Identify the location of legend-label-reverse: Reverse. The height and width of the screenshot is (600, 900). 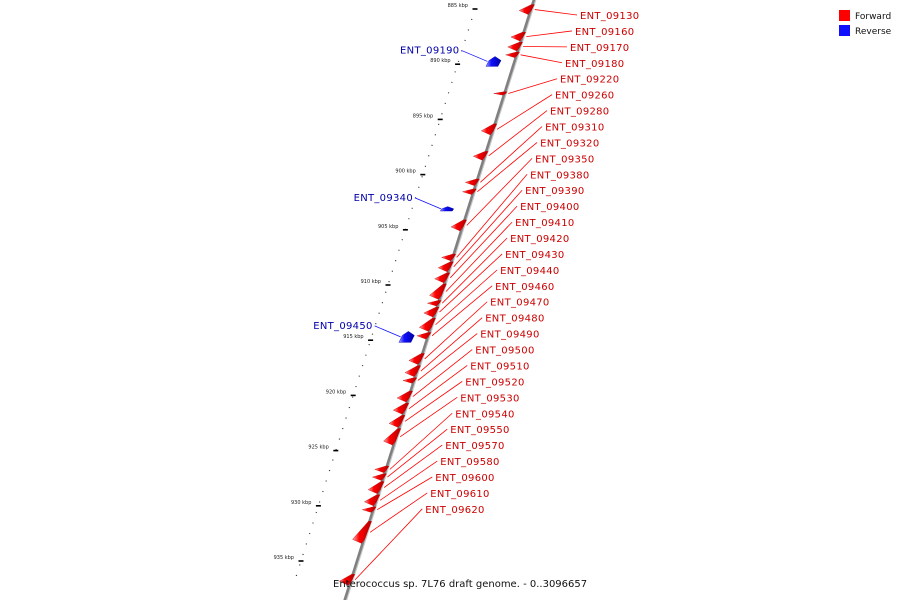
(873, 32).